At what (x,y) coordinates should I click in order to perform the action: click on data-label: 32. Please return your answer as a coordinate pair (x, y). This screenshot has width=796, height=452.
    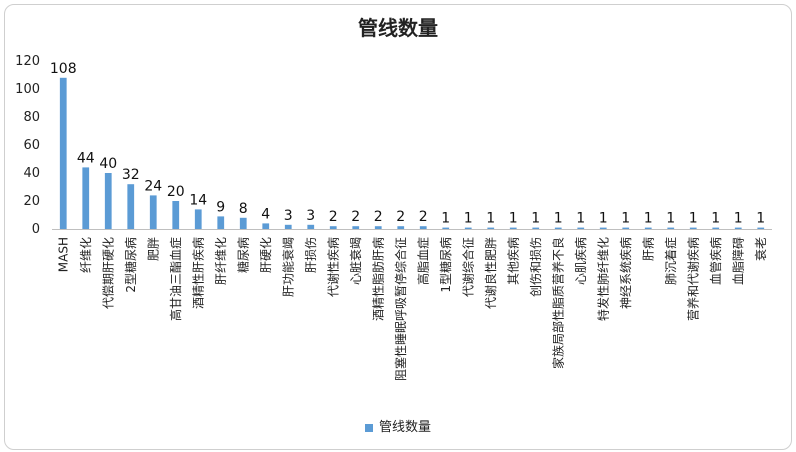
    Looking at the image, I should click on (131, 175).